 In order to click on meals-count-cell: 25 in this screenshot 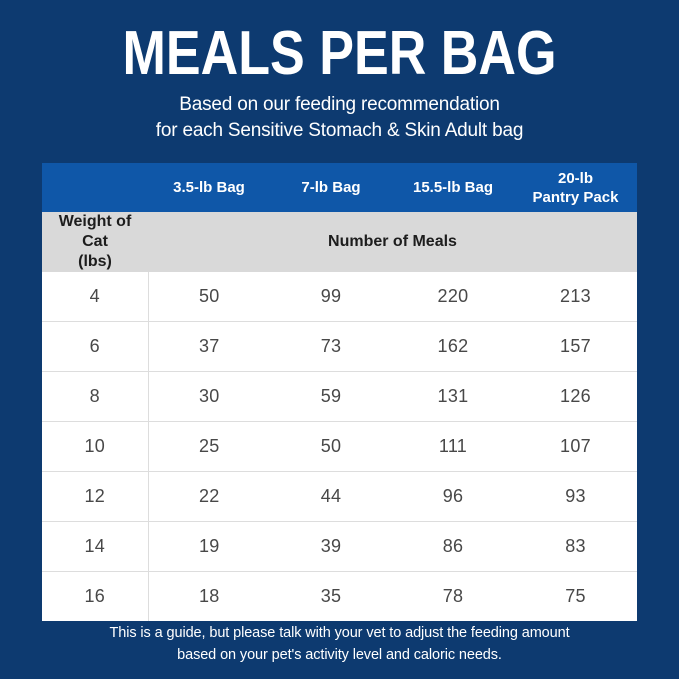, I will do `click(209, 446)`.